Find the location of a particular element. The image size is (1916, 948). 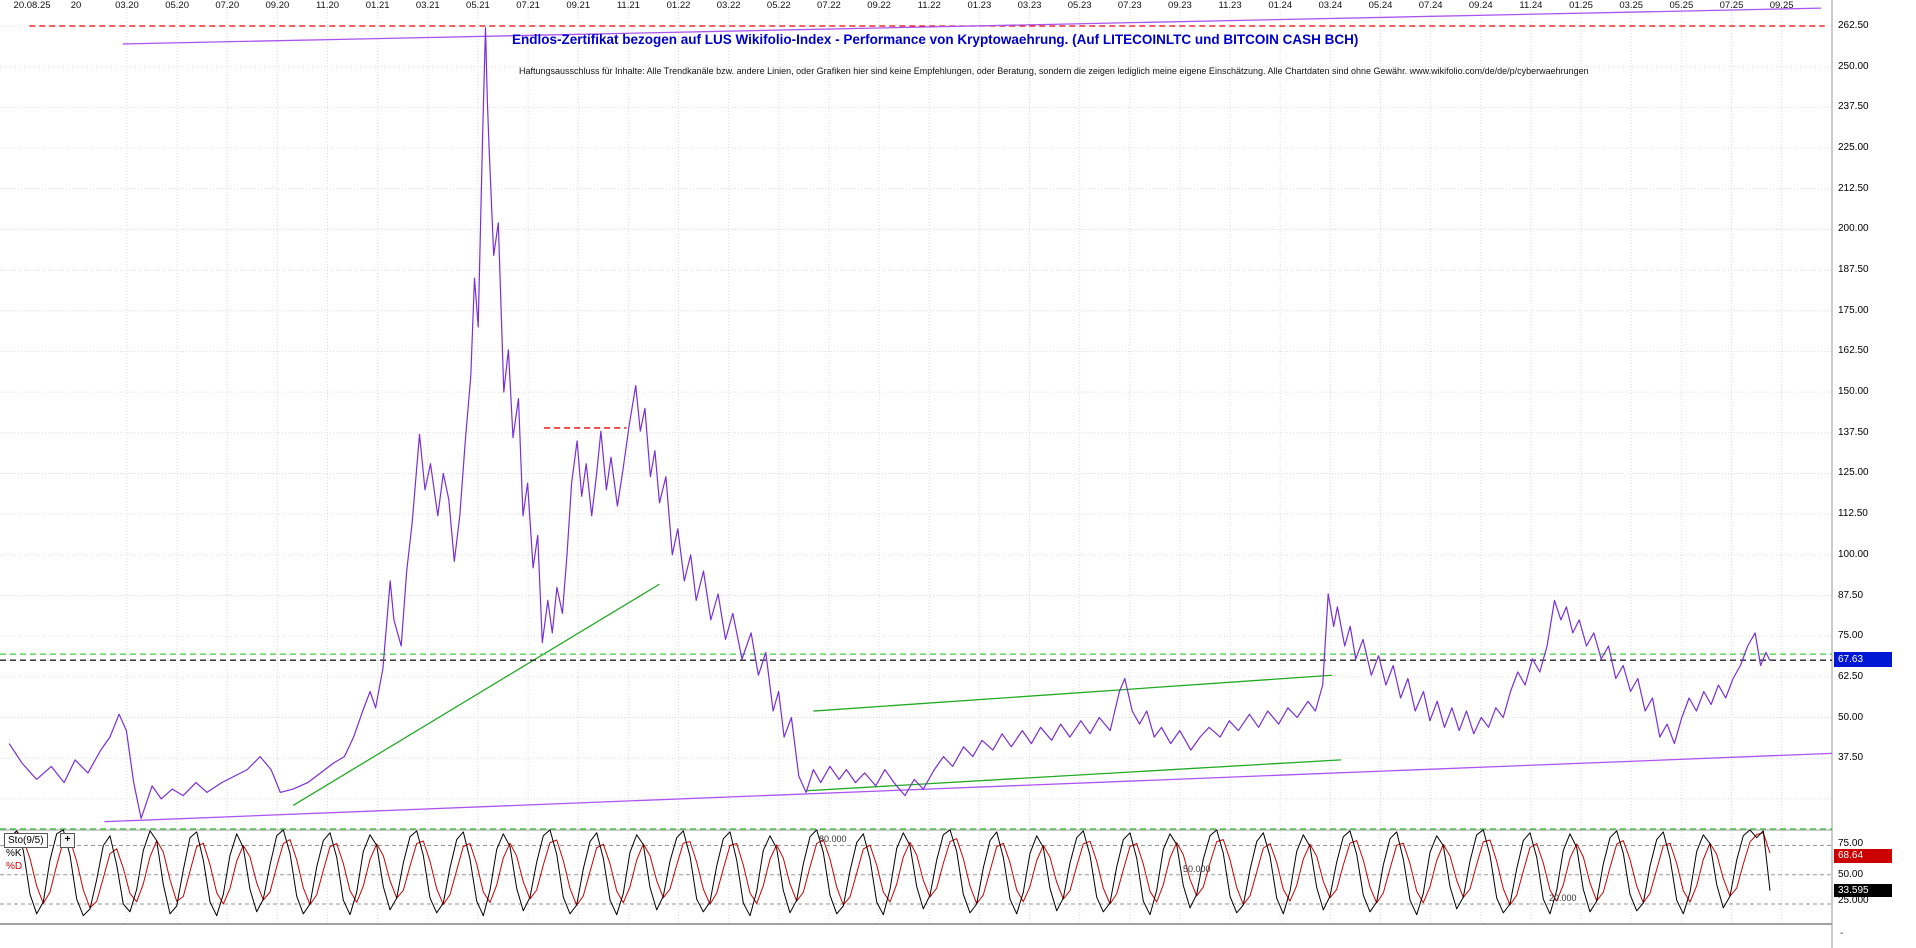

y-axis-label: 175.00 is located at coordinates (1853, 310).